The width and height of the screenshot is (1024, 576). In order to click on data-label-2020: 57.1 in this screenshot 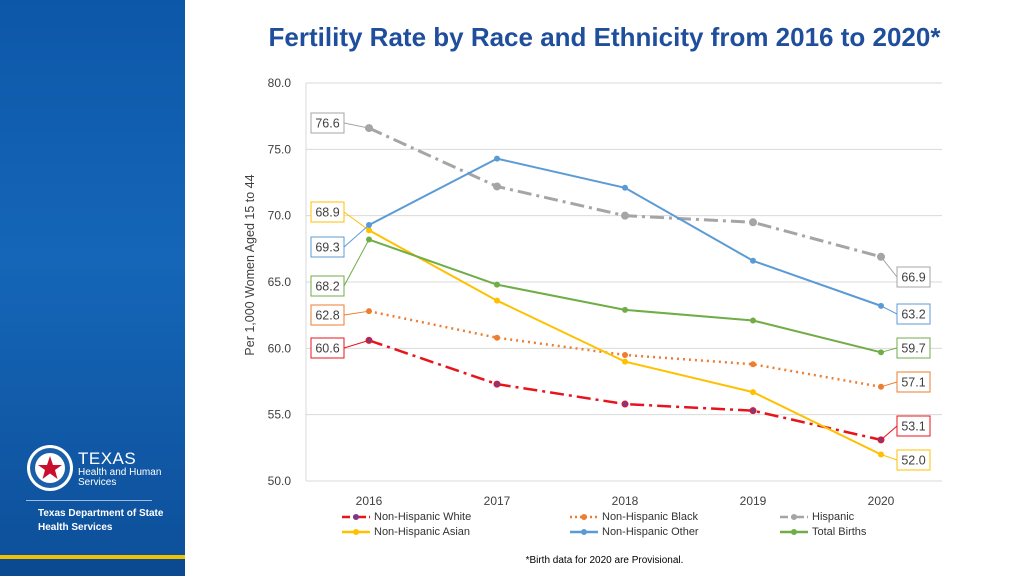, I will do `click(913, 383)`.